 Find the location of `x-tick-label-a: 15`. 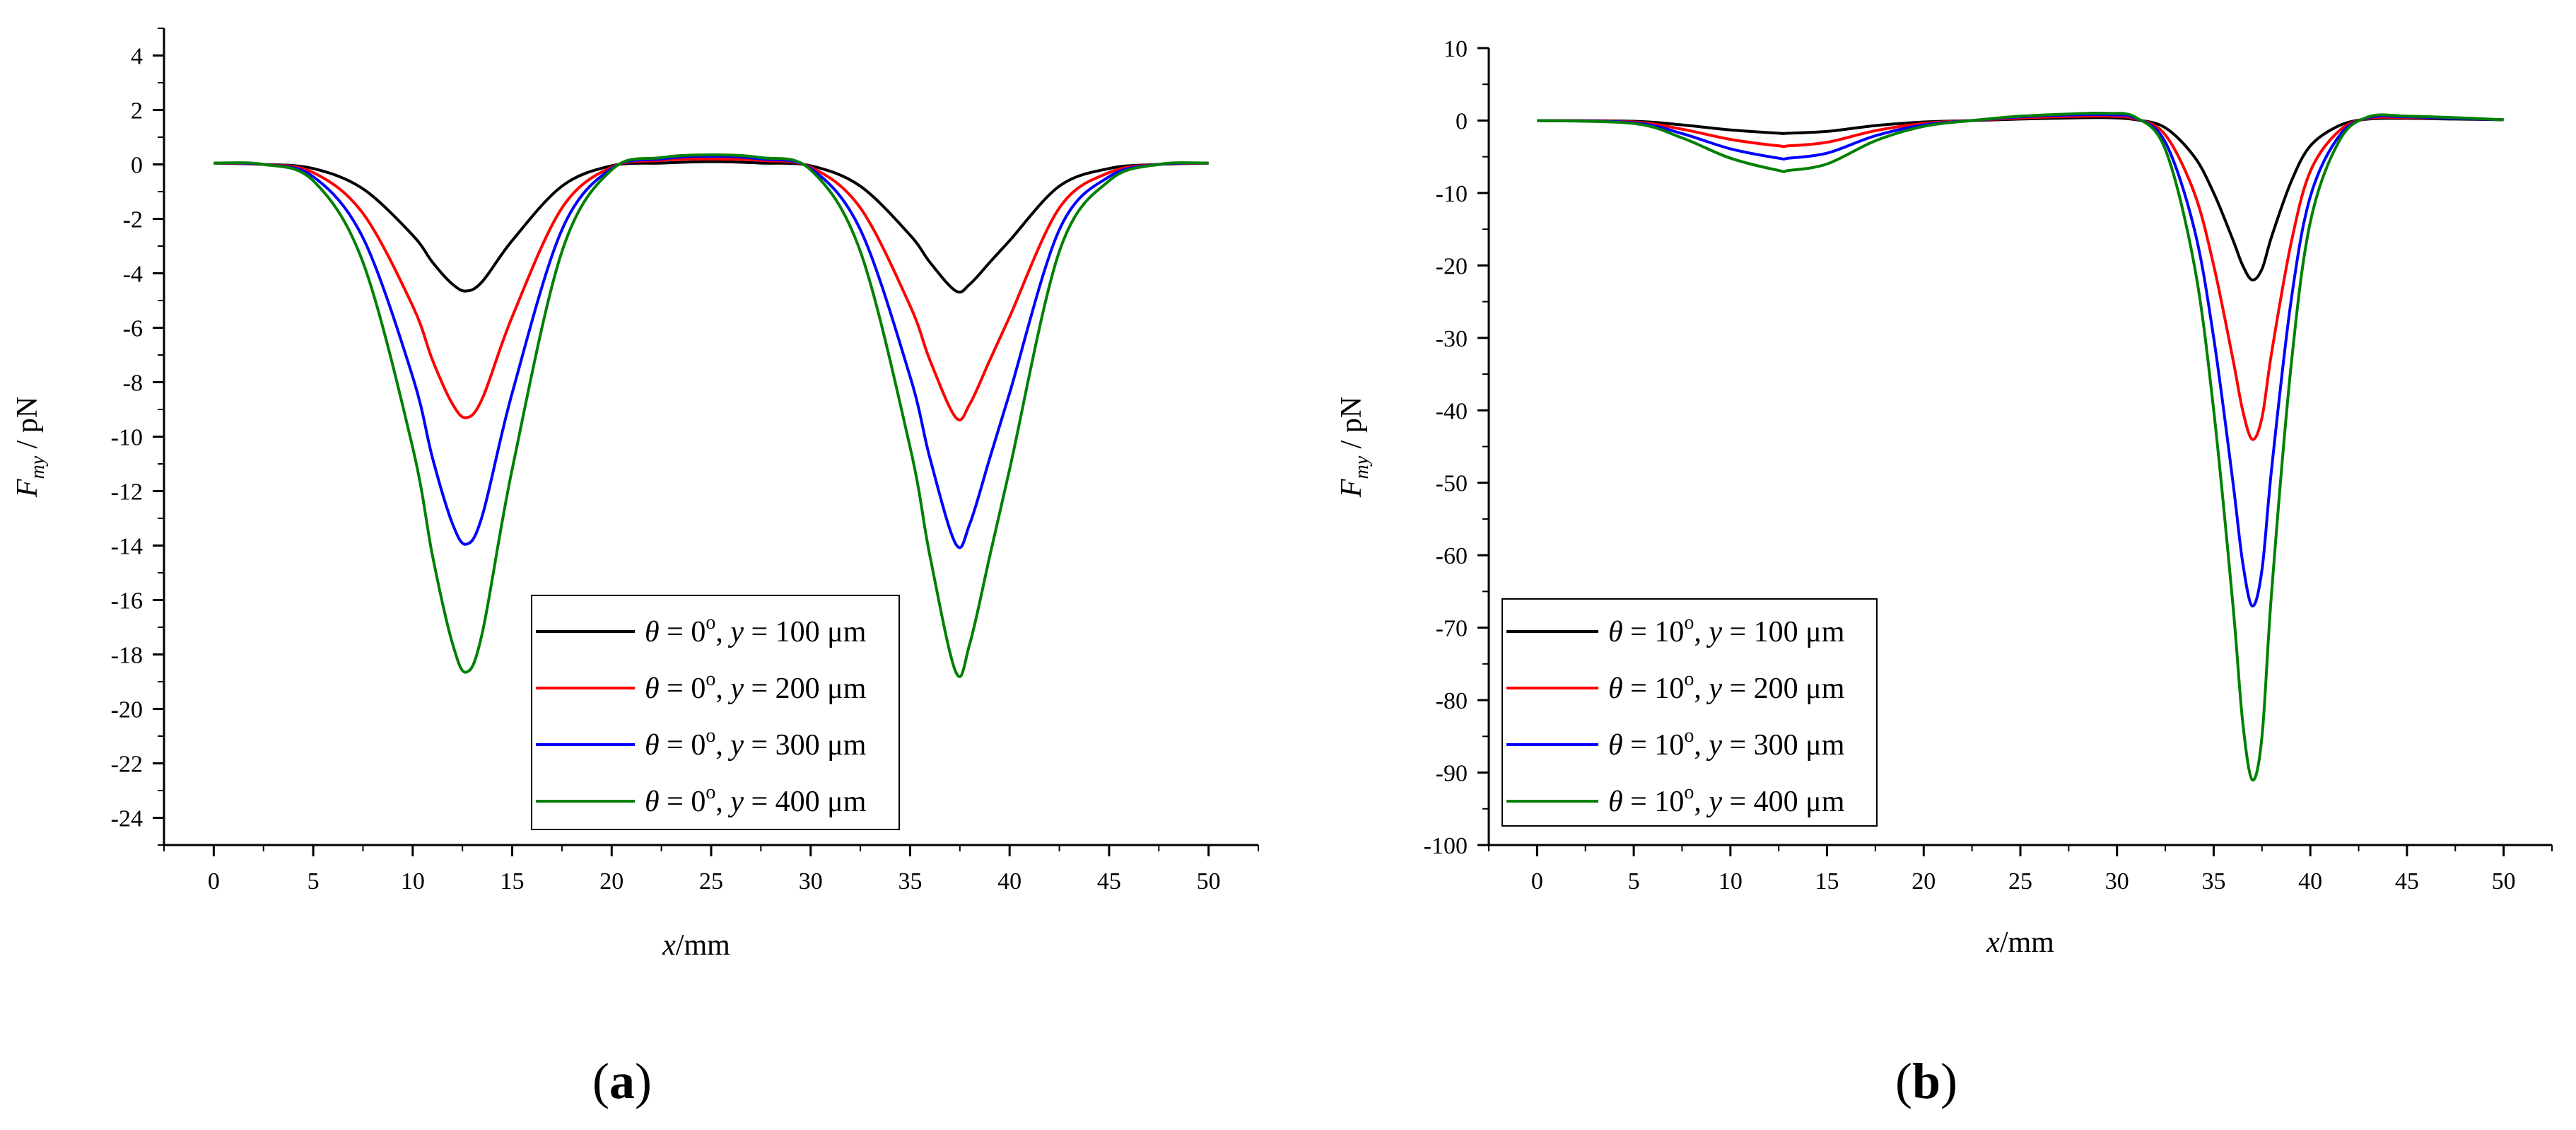

x-tick-label-a: 15 is located at coordinates (512, 881).